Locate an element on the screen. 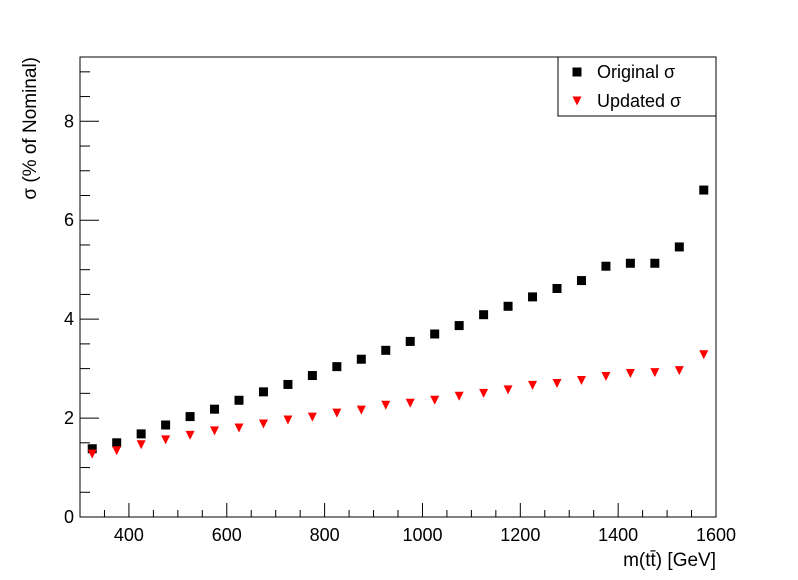 The width and height of the screenshot is (798, 580). legend-marker-original is located at coordinates (577, 72).